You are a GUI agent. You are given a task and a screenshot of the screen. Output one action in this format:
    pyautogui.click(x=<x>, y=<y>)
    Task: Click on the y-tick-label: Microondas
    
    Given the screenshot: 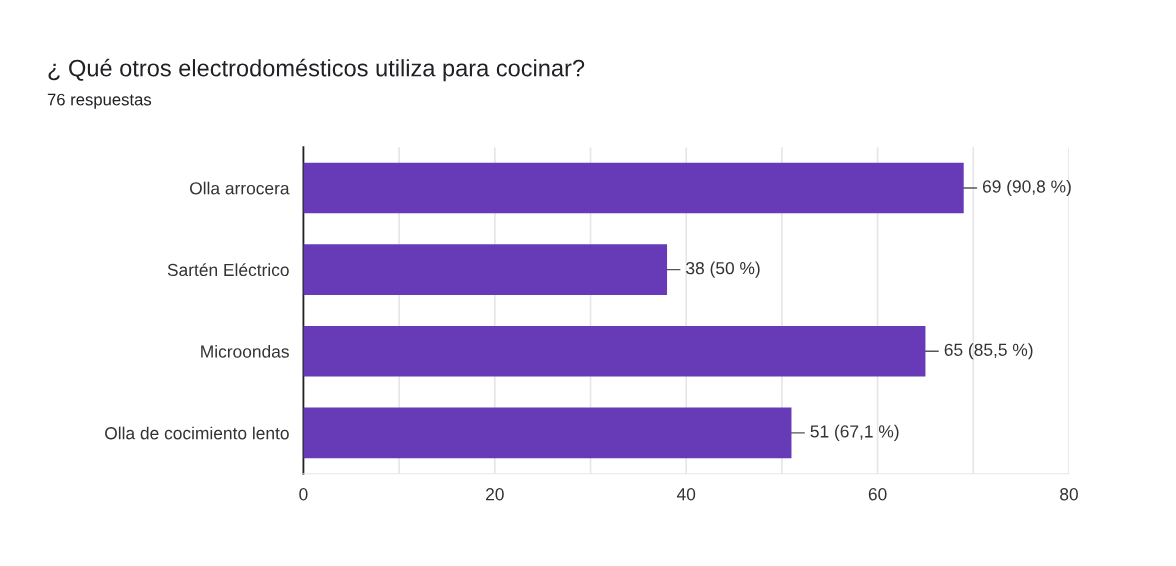 What is the action you would take?
    pyautogui.click(x=245, y=351)
    